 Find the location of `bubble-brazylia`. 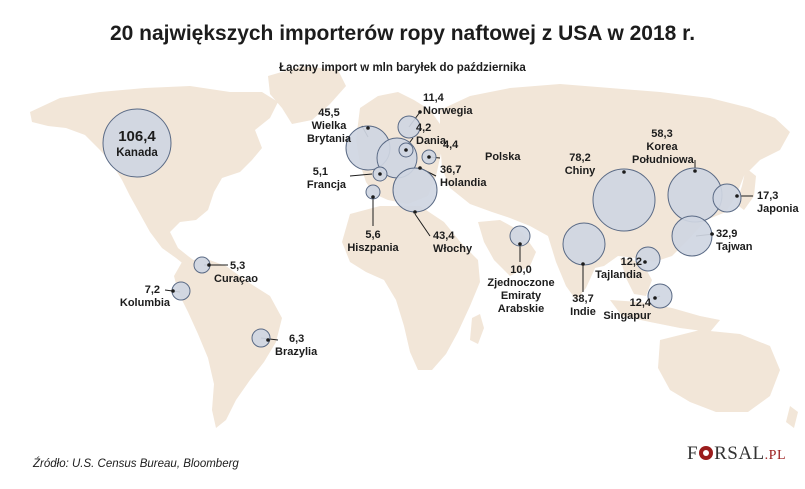

bubble-brazylia is located at coordinates (261, 338).